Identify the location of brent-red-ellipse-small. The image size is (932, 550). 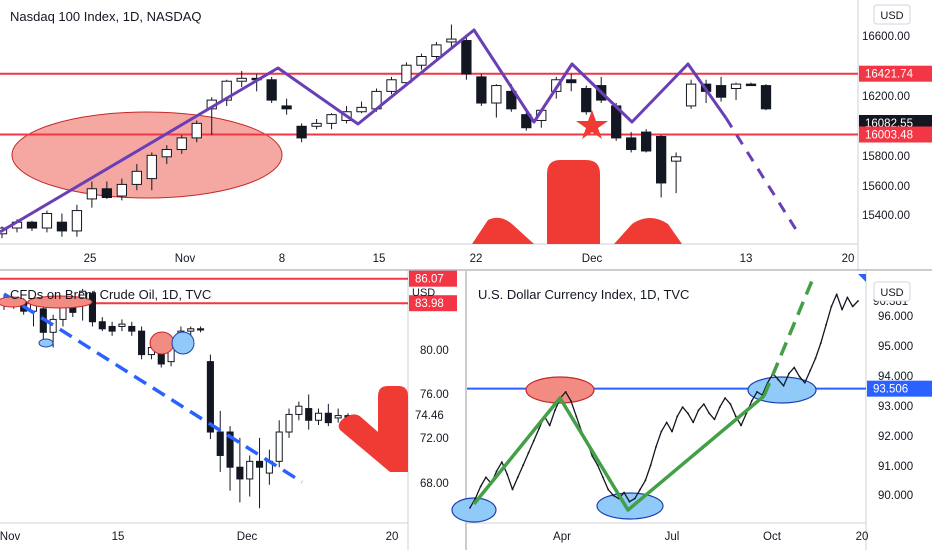
(60, 302).